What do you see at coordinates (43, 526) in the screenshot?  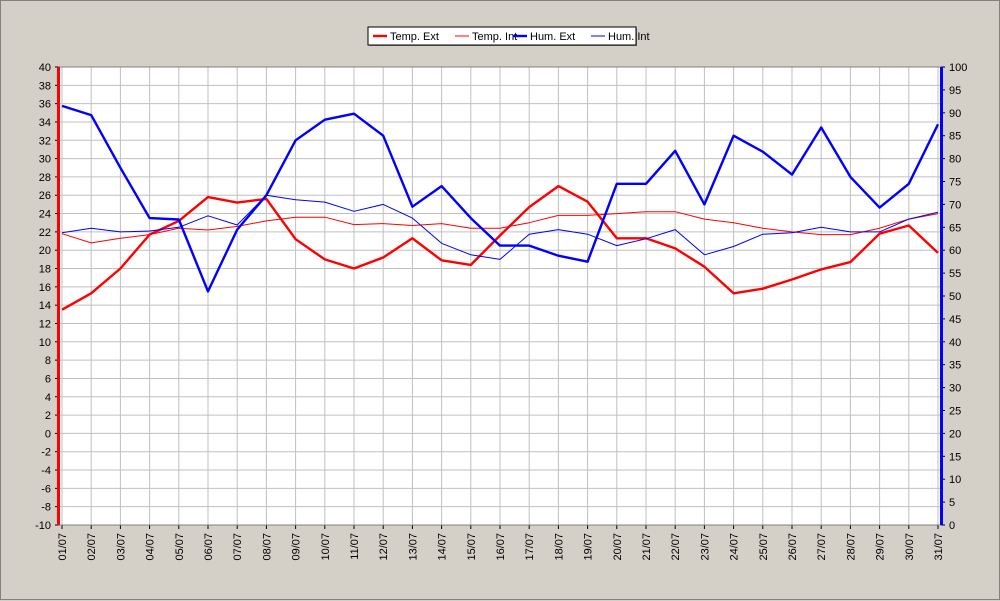 I see `left-tick-label: -10` at bounding box center [43, 526].